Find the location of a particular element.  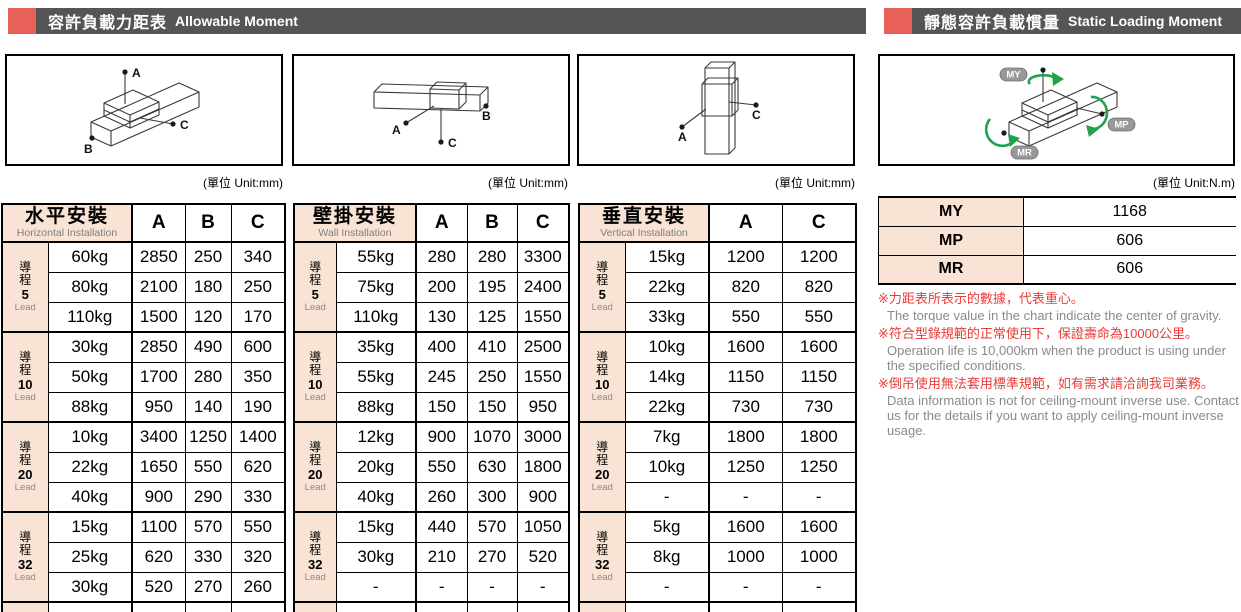

lead-group-label: 導程 5 Lead is located at coordinates (602, 287).